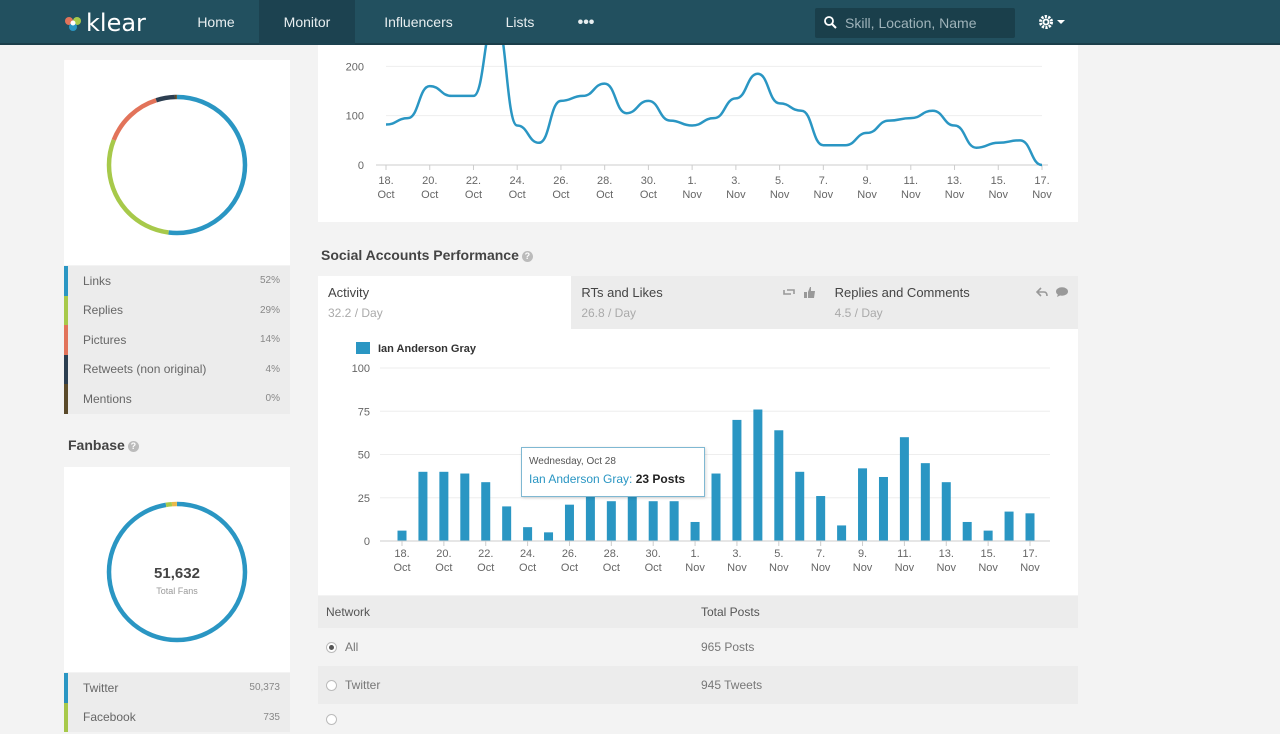 This screenshot has width=1280, height=734. I want to click on x-tick-label: 3. Nov, so click(737, 561).